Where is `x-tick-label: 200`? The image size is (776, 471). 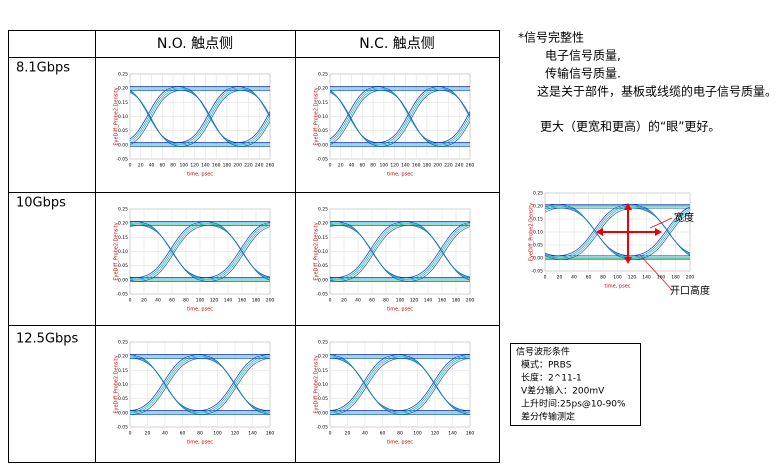
x-tick-label: 200 is located at coordinates (690, 278).